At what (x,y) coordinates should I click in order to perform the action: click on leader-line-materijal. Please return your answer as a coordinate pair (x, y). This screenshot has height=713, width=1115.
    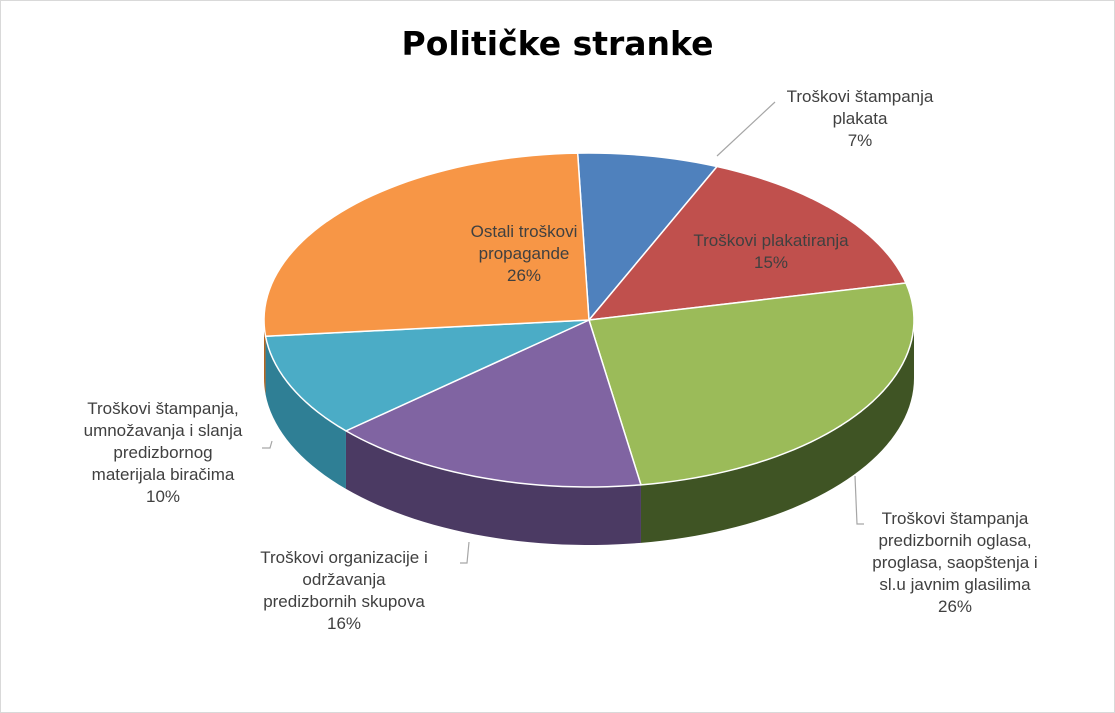
    Looking at the image, I should click on (267, 444).